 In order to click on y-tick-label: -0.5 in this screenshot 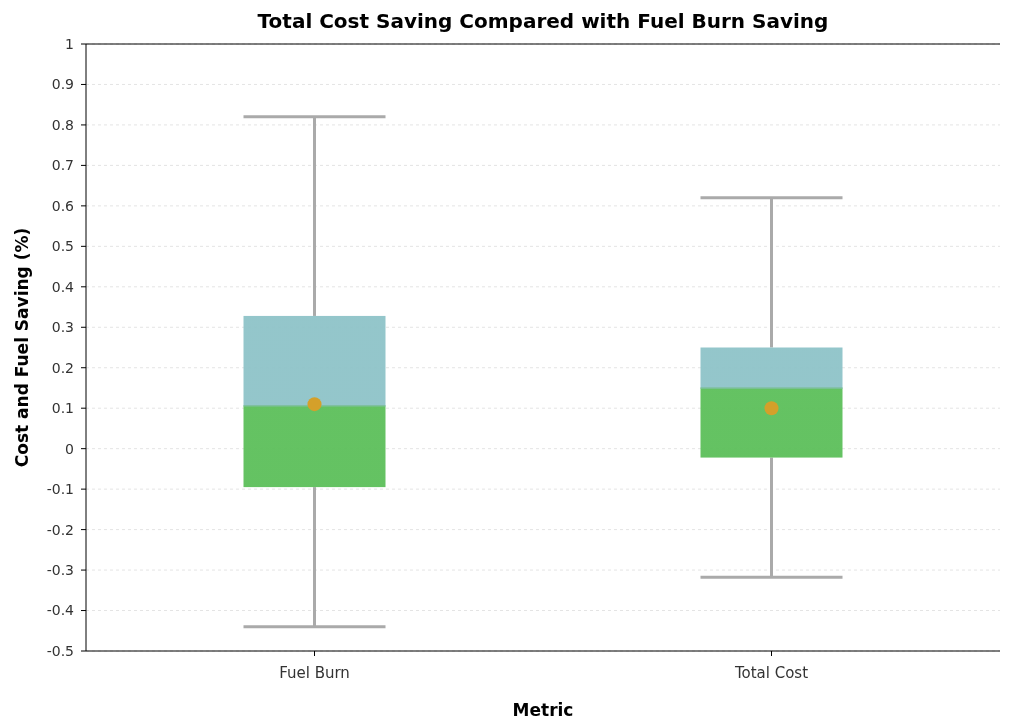, I will do `click(60, 650)`.